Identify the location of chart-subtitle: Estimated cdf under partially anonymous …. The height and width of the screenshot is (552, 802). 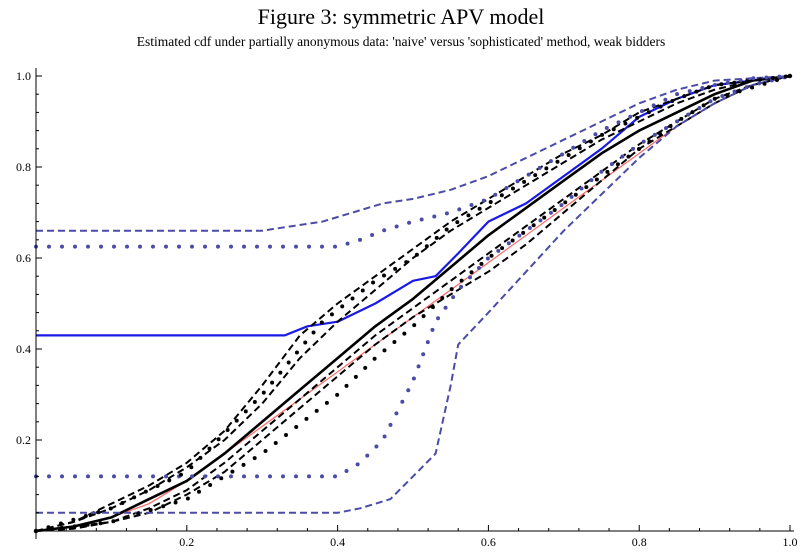
(401, 41).